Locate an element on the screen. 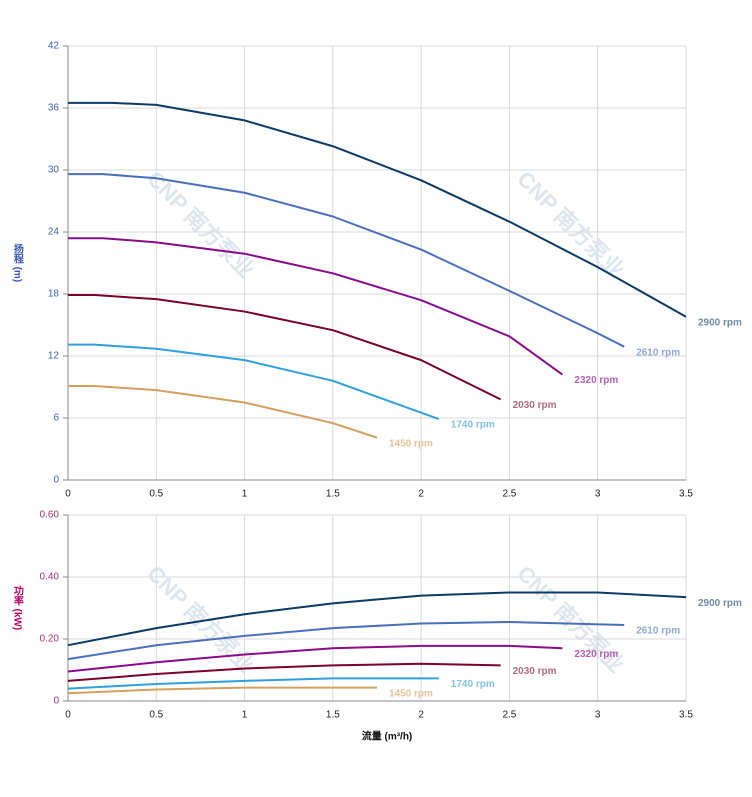 This screenshot has height=797, width=752. y-axis-label: 扬程 (m) is located at coordinates (17, 263).